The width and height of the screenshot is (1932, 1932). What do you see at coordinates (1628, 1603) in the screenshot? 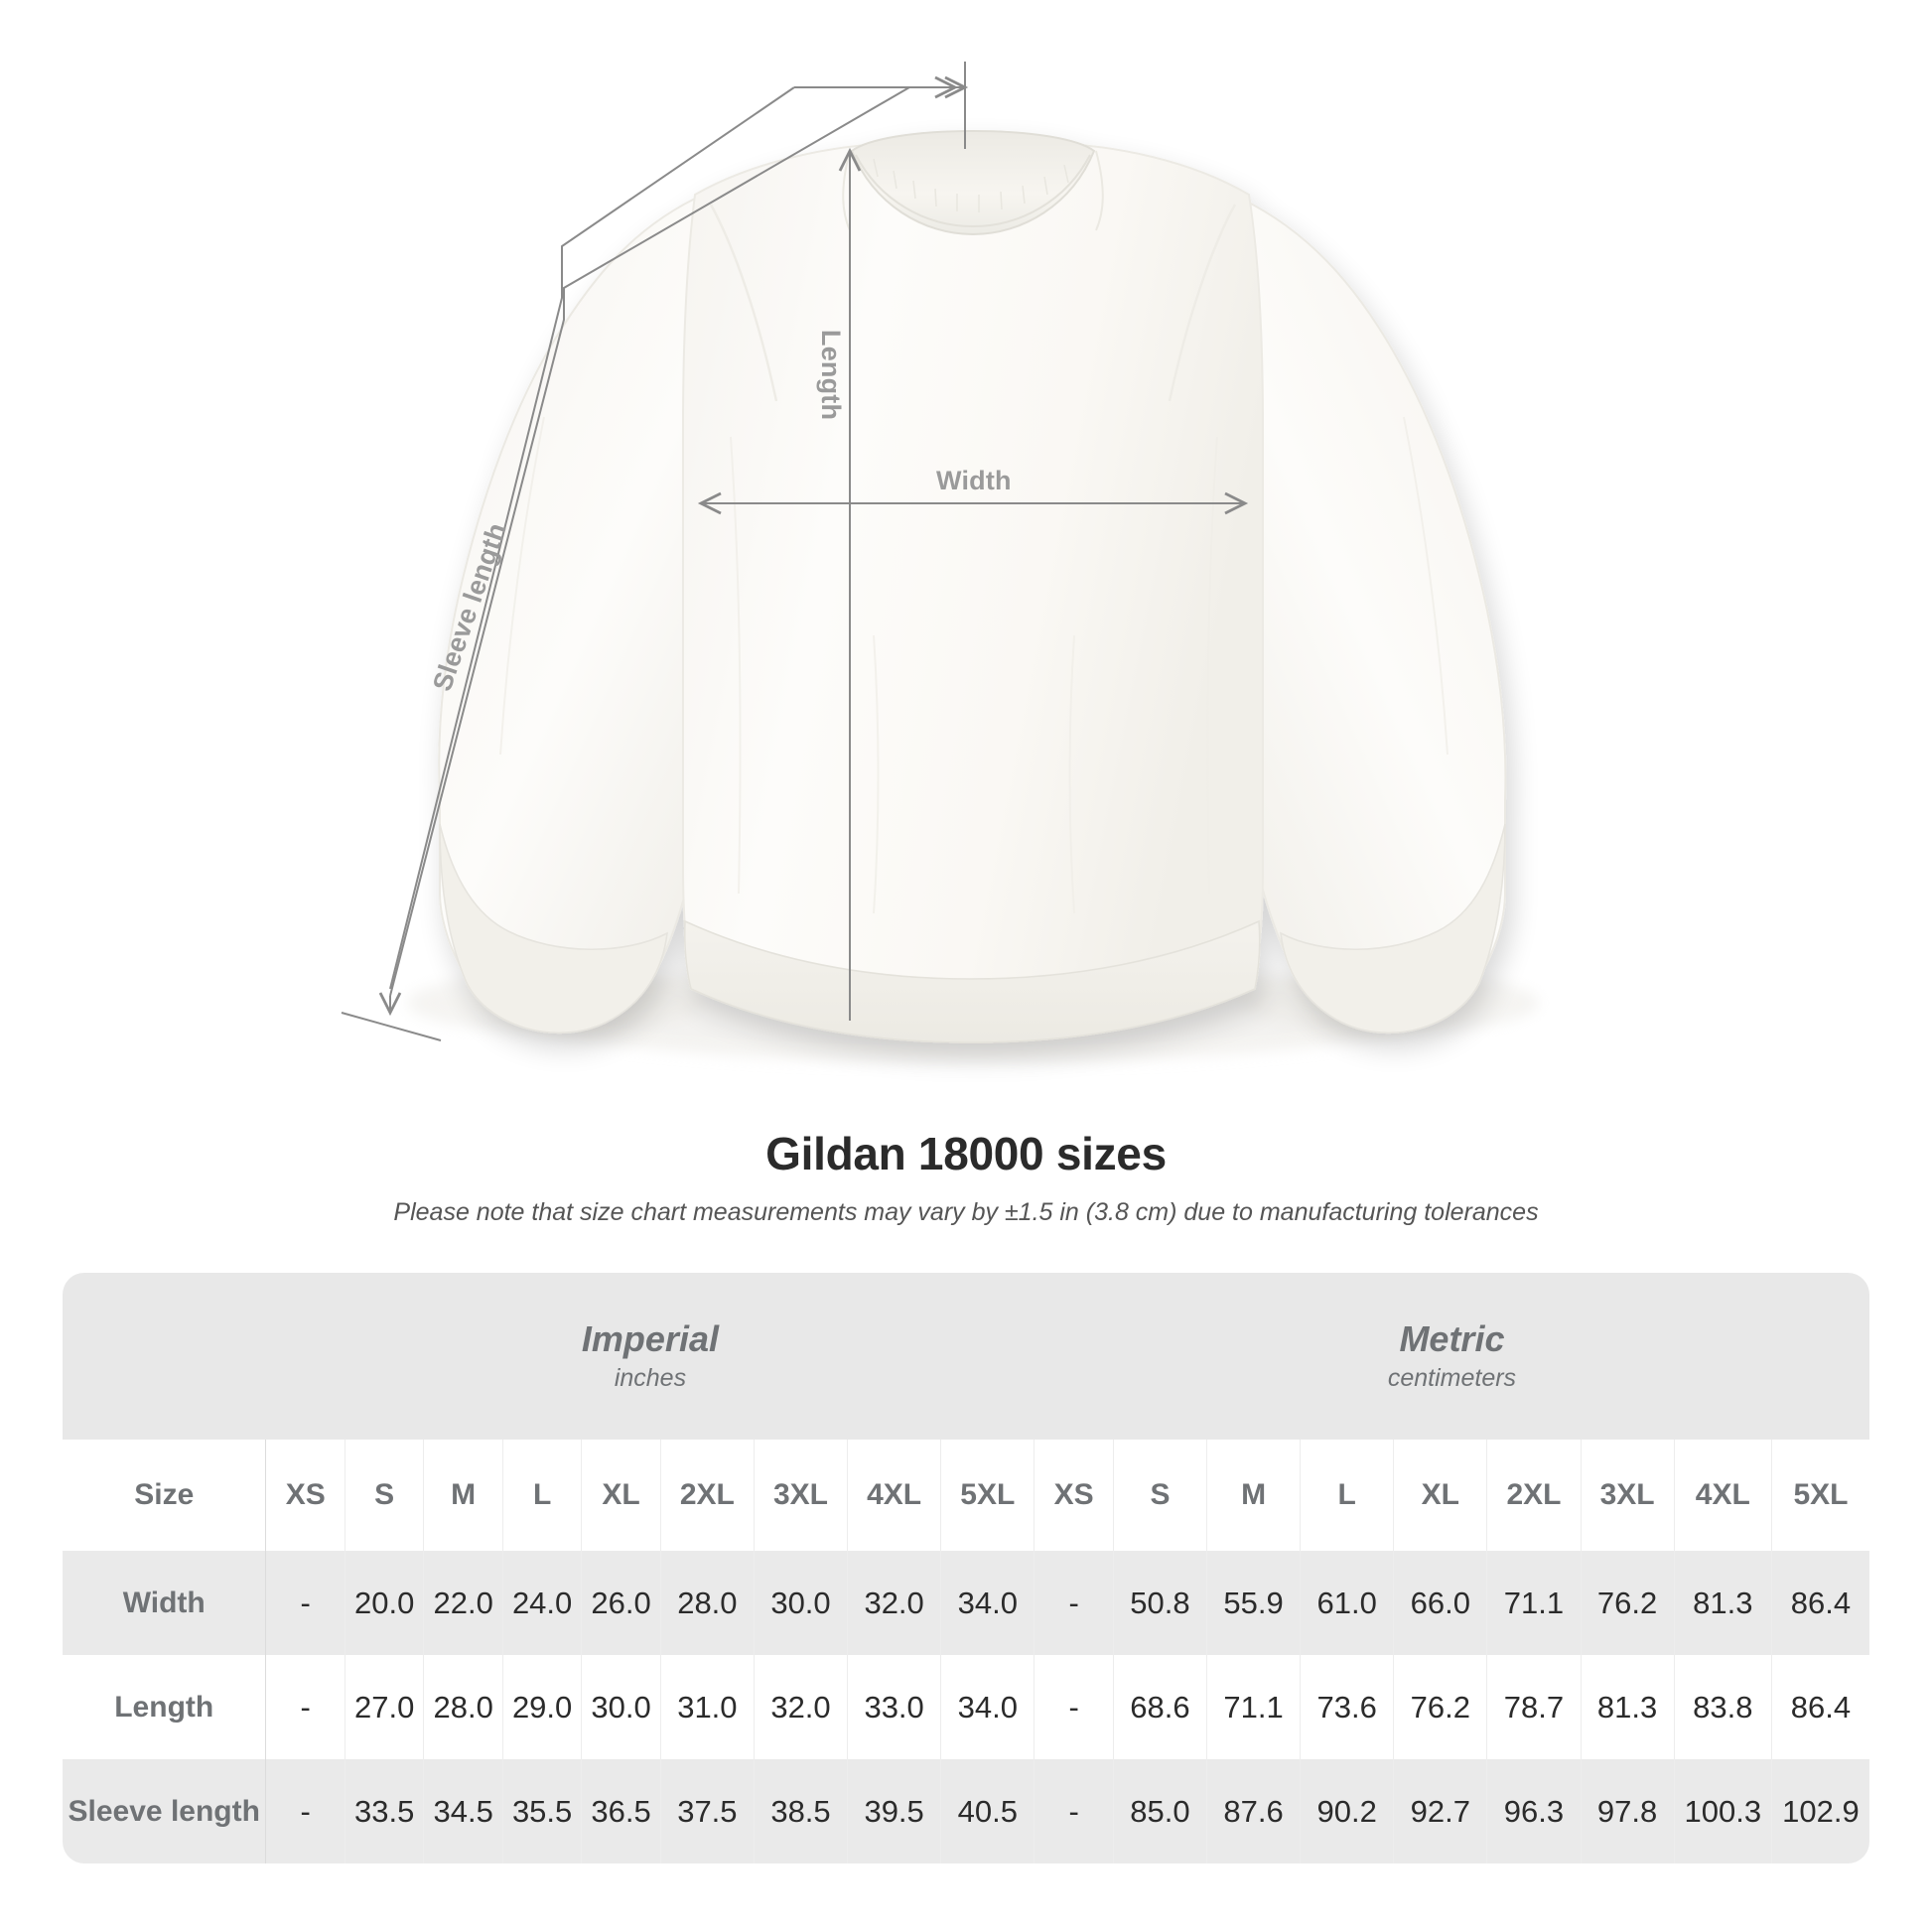
I see `cell-width-metric-3xl: 76.2` at bounding box center [1628, 1603].